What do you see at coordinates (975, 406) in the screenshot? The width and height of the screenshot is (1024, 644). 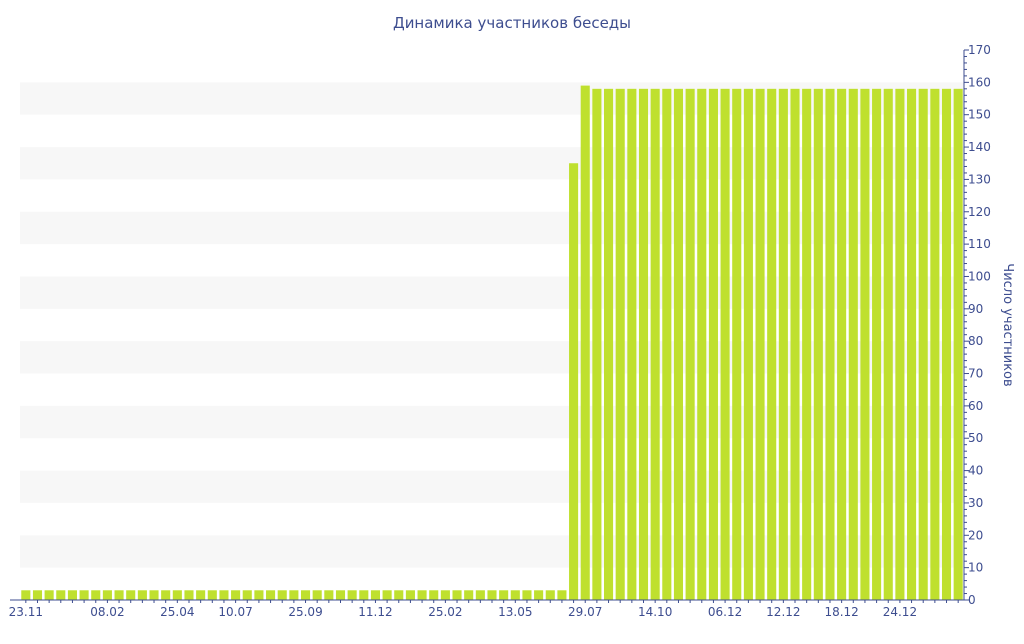 I see `y-tick-label: 60` at bounding box center [975, 406].